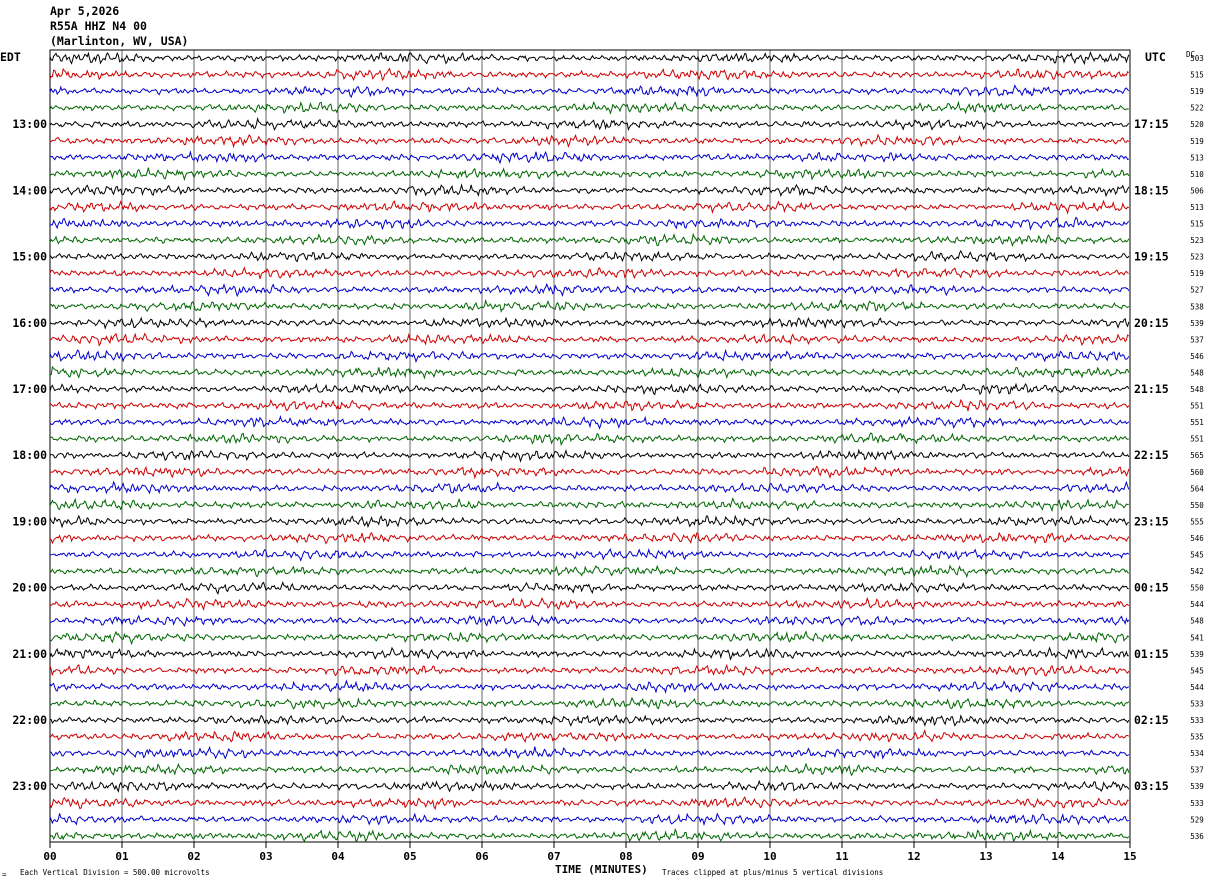 The image size is (1210, 886). I want to click on x-tick-label: 14, so click(1058, 856).